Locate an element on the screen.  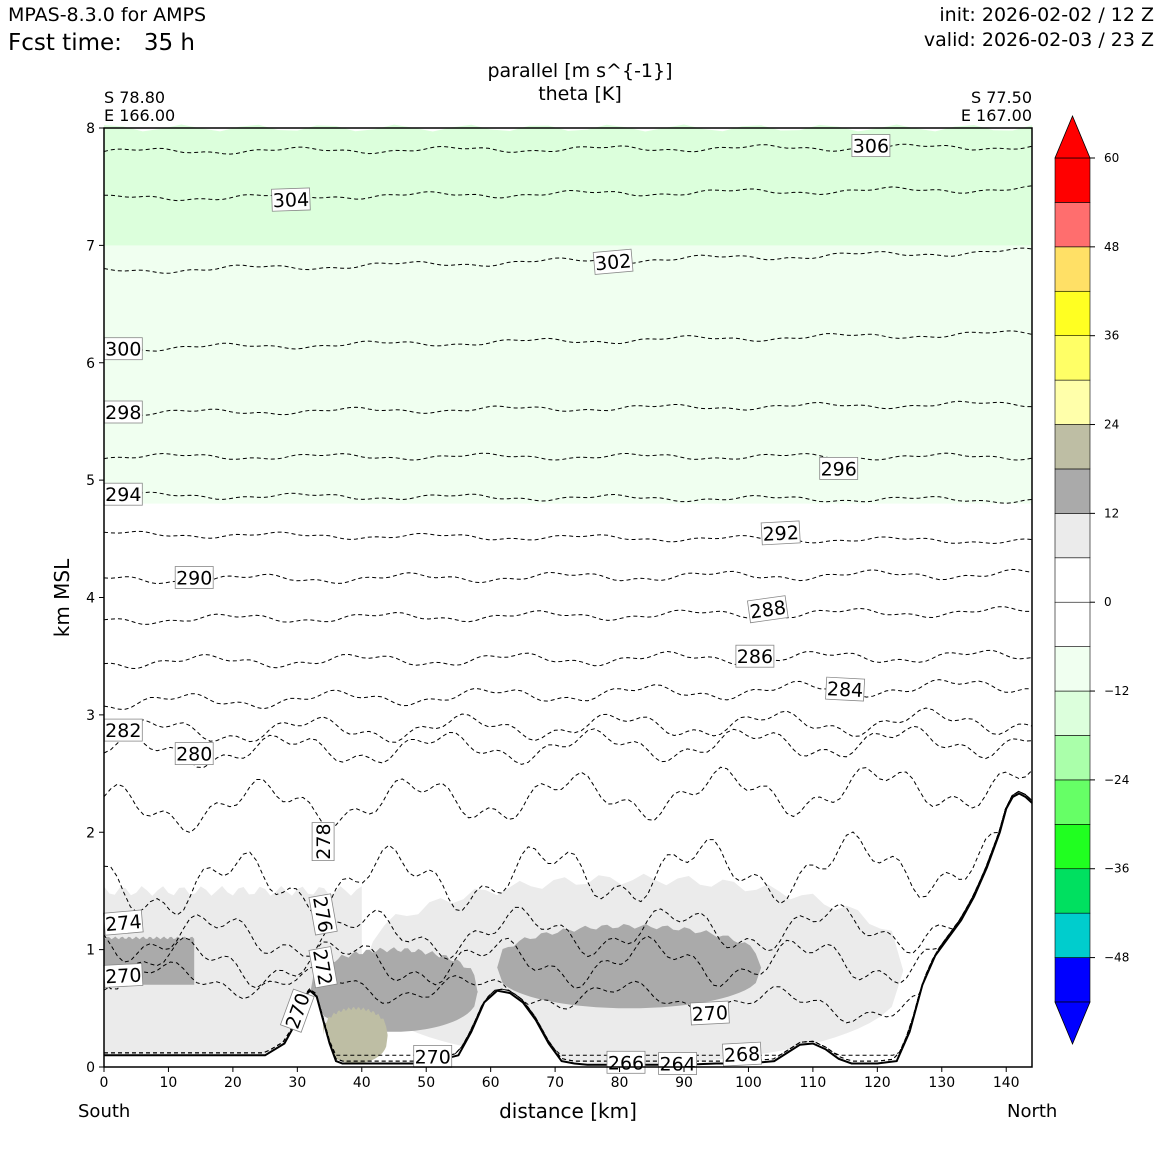
y-axis-label: km MSL is located at coordinates (62, 598).